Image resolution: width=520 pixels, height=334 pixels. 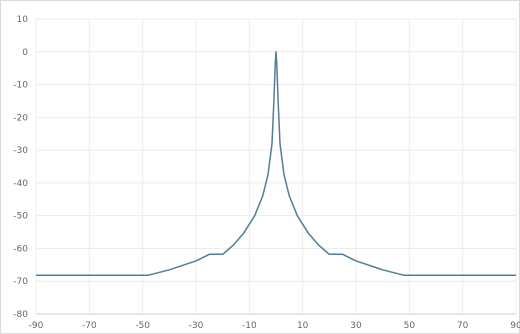 I want to click on y-axis-ticks: 10 0 -10 -20 -30 -40 -50 -60 -70 -80, so click(x=20, y=167).